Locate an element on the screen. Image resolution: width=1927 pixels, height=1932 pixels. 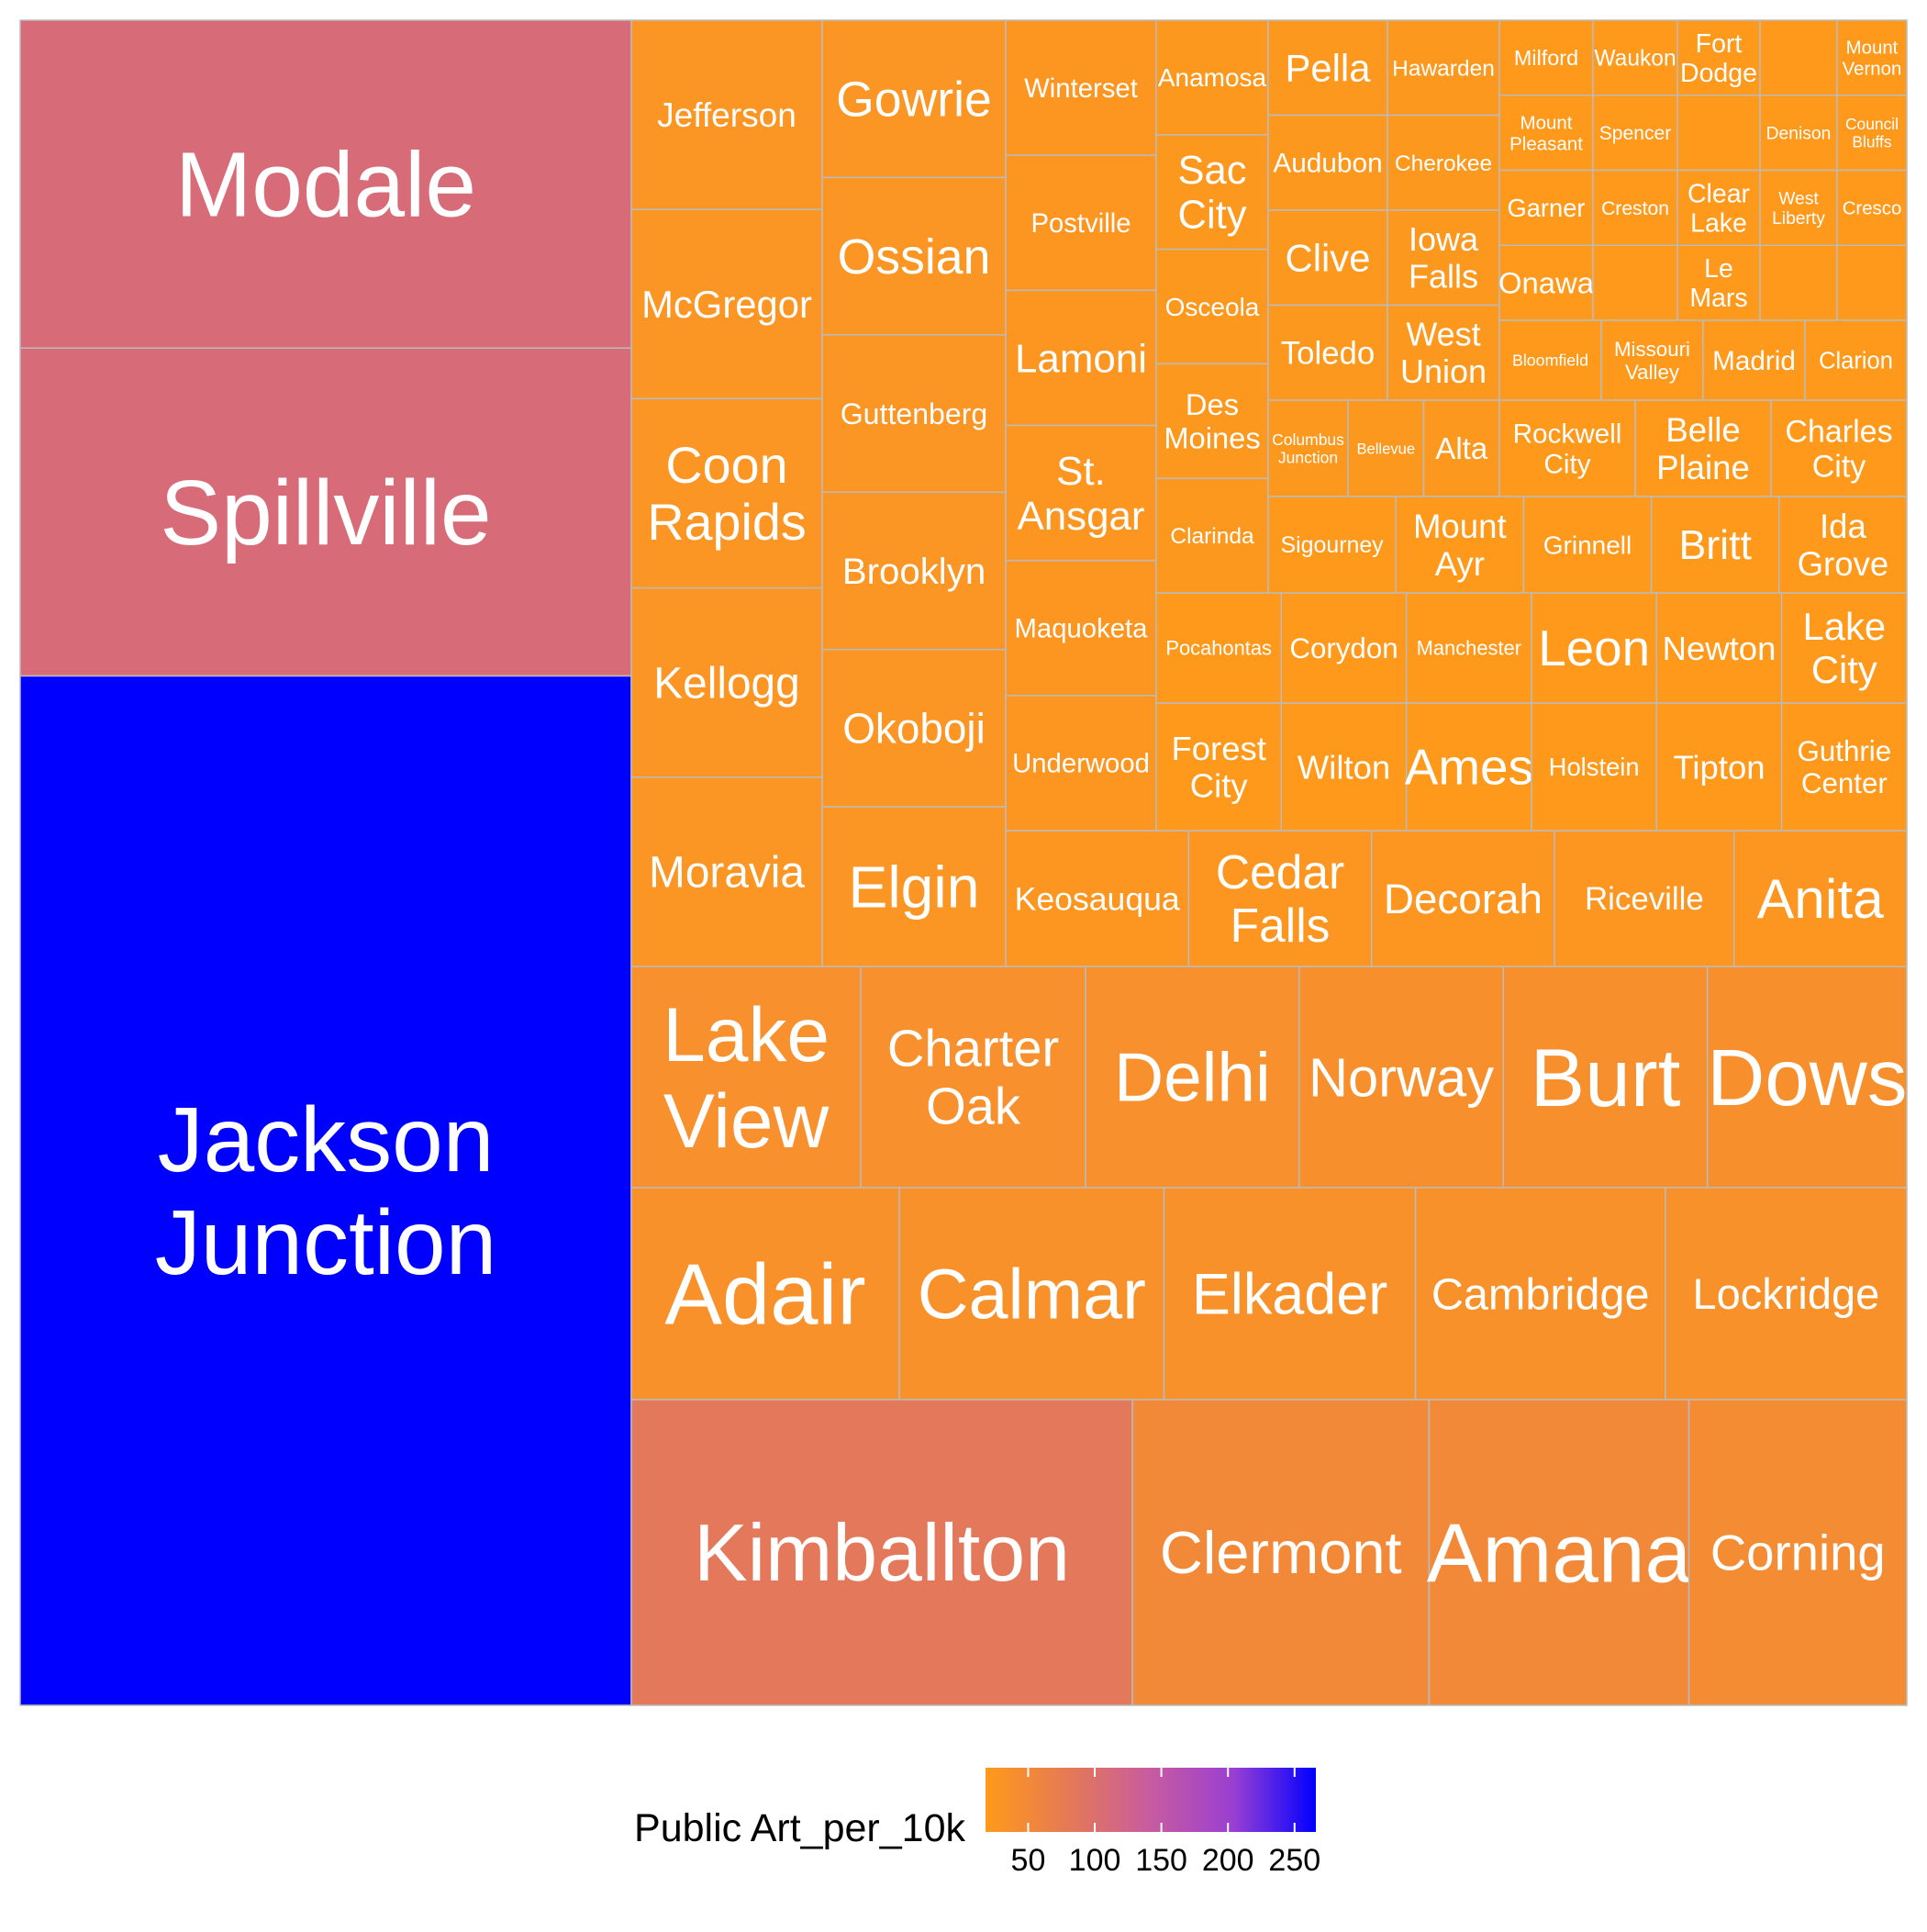
tile-belle-plaine: Belle Plaine is located at coordinates (1703, 448).